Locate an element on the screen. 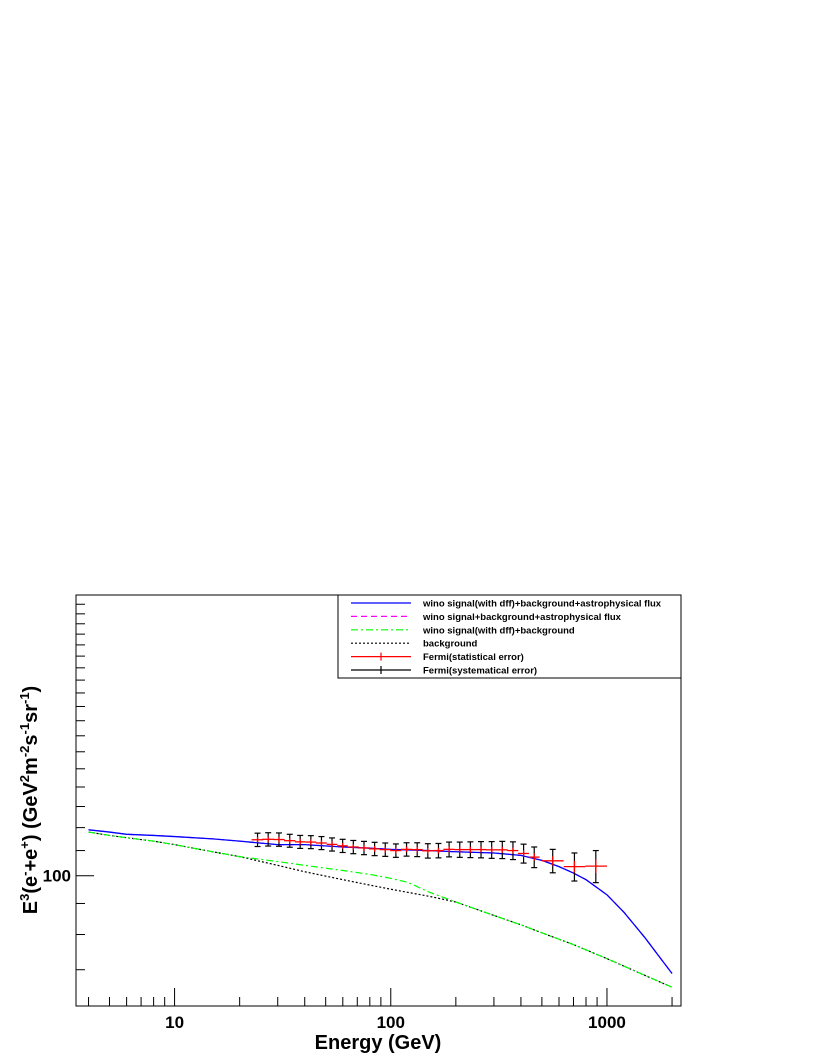 This screenshot has width=817, height=1058. y-axis-tick-labels: 100 is located at coordinates (57, 876).